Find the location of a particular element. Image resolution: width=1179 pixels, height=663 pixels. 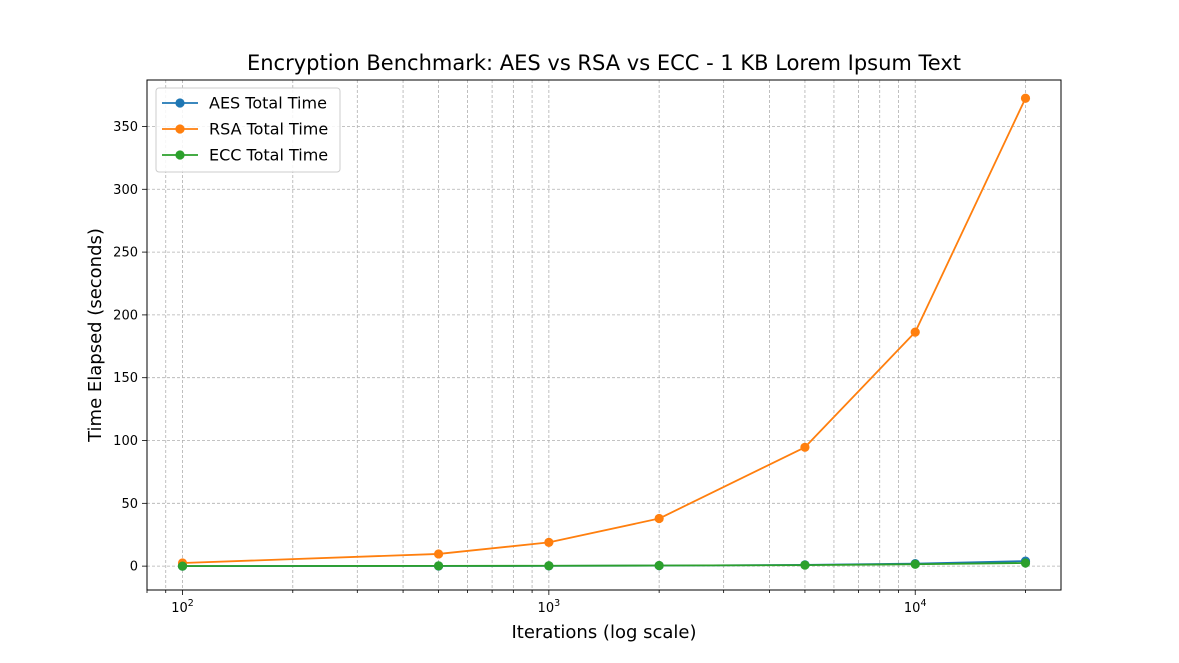

legend-label: AES Total Time is located at coordinates (268, 103).